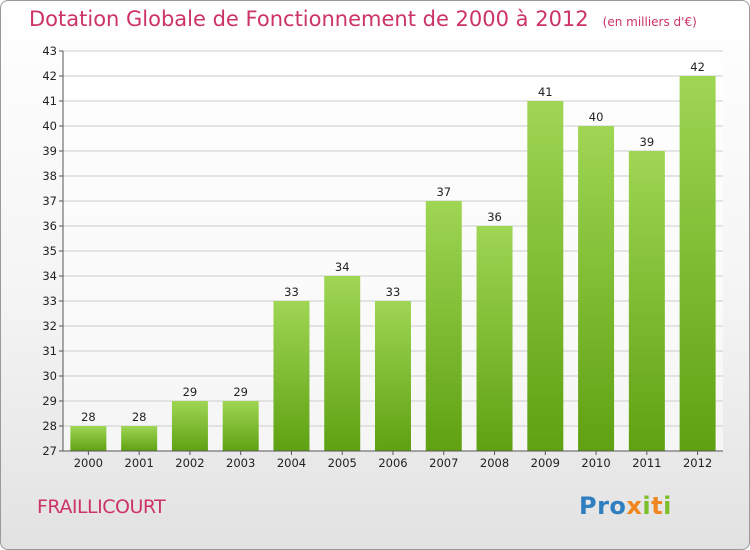 Image resolution: width=750 pixels, height=550 pixels. Describe the element at coordinates (49, 76) in the screenshot. I see `y-tick-label: 42` at that location.